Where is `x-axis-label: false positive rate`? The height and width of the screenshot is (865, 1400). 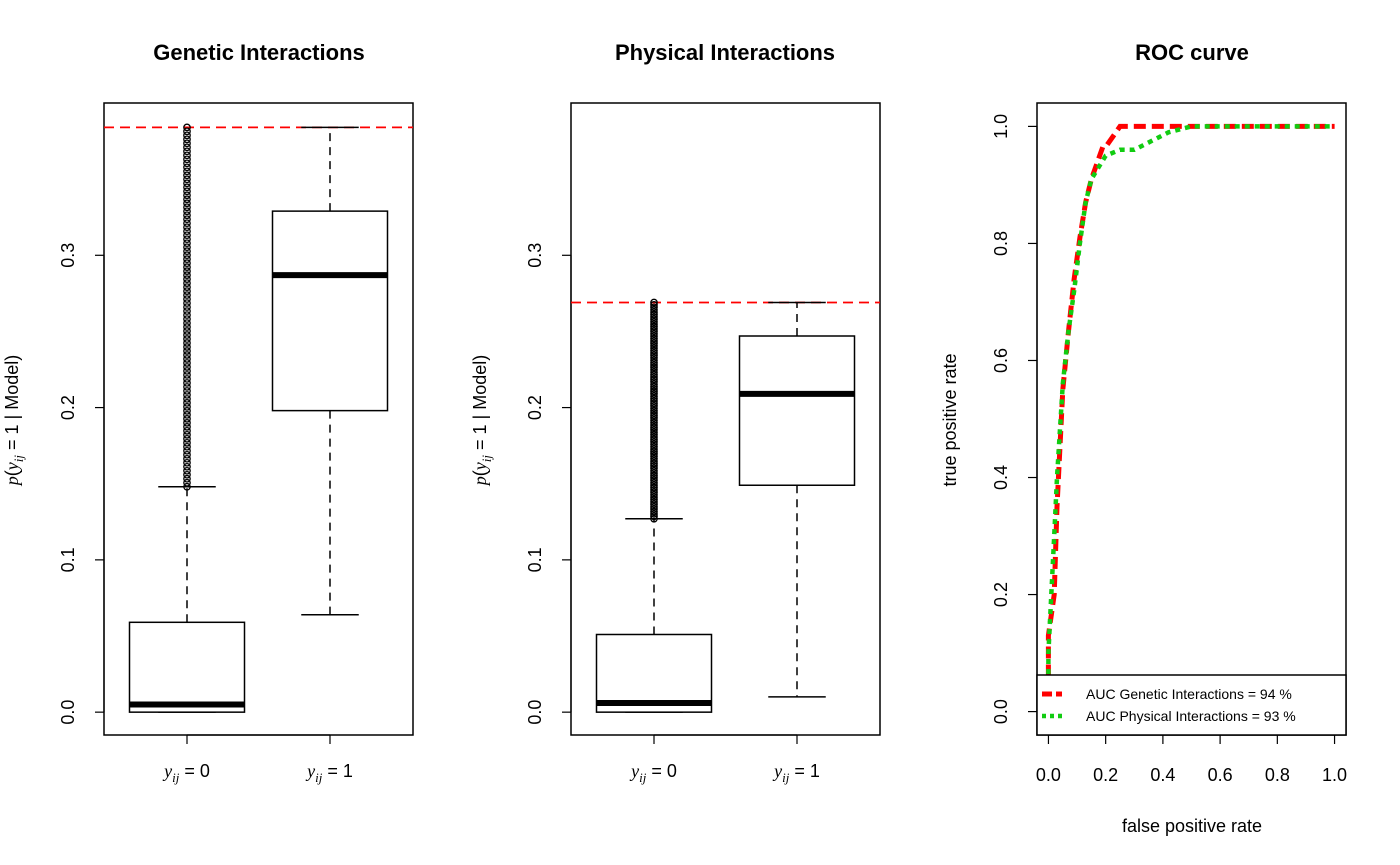
x-axis-label: false positive rate is located at coordinates (1192, 826).